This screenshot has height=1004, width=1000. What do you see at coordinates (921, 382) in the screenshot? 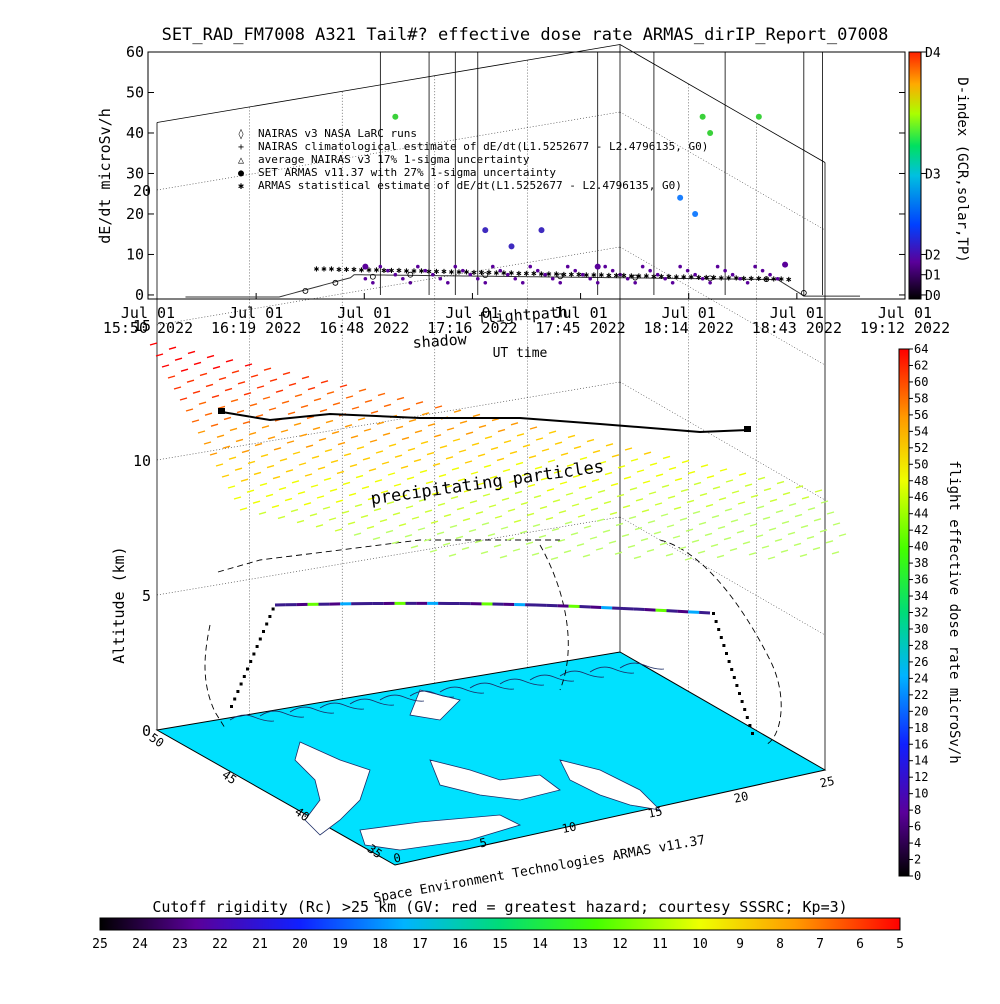
I see `dose-rate-tick-label: 60` at bounding box center [921, 382].